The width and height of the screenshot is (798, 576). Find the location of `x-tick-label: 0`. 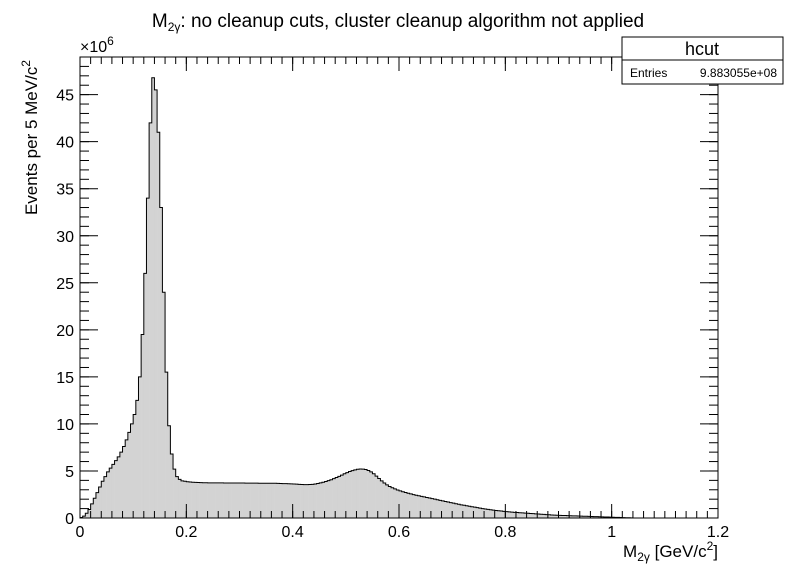

x-tick-label: 0 is located at coordinates (80, 532).